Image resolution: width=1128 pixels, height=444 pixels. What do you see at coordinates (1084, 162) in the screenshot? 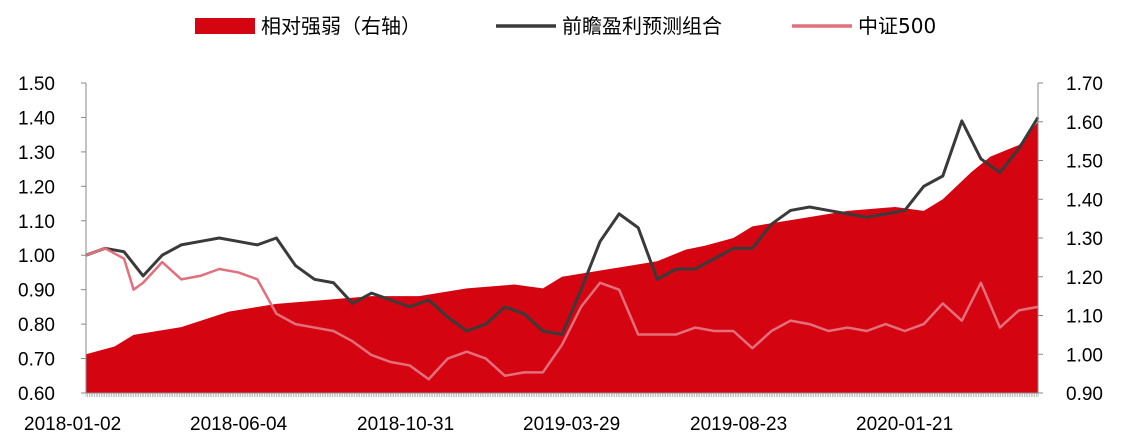
I see `right-tick-label: 1.50` at bounding box center [1084, 162].